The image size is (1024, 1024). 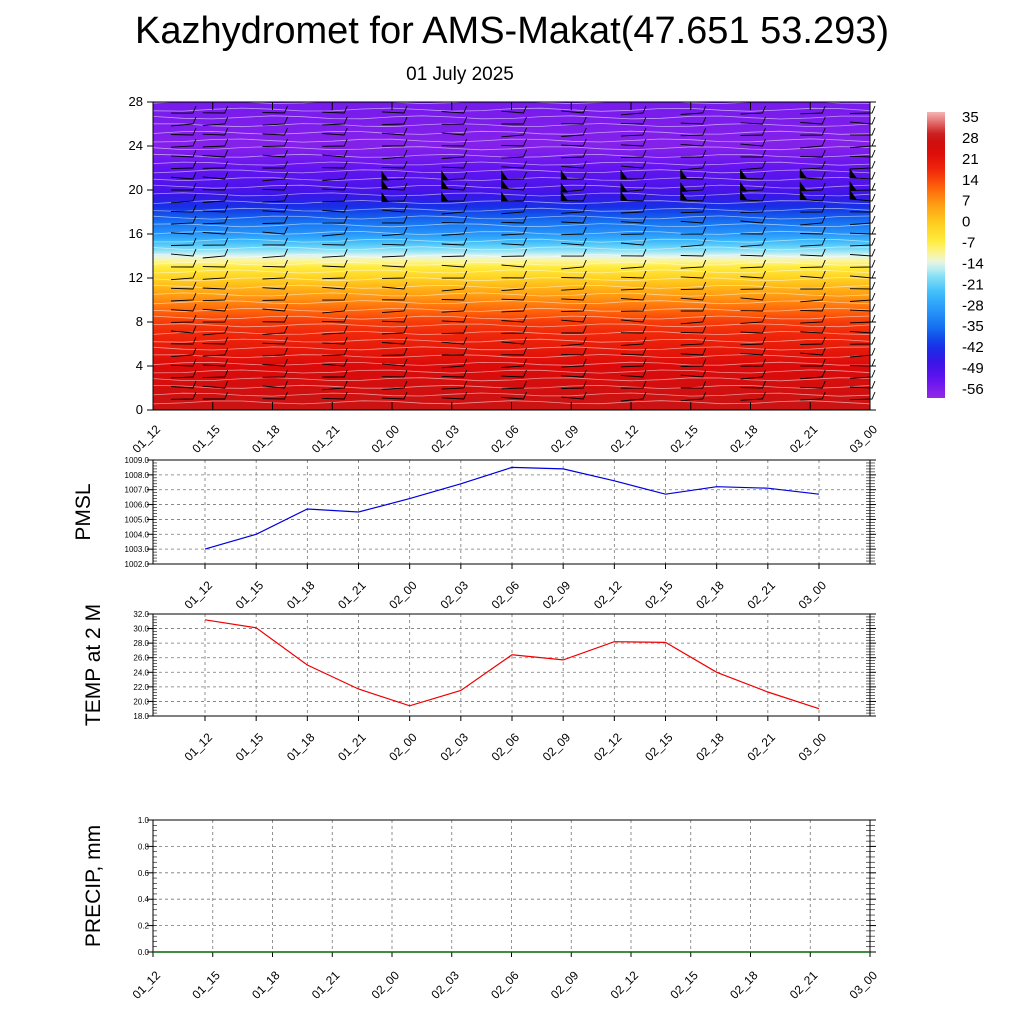 I want to click on colorbar-label: 0, so click(x=966, y=222).